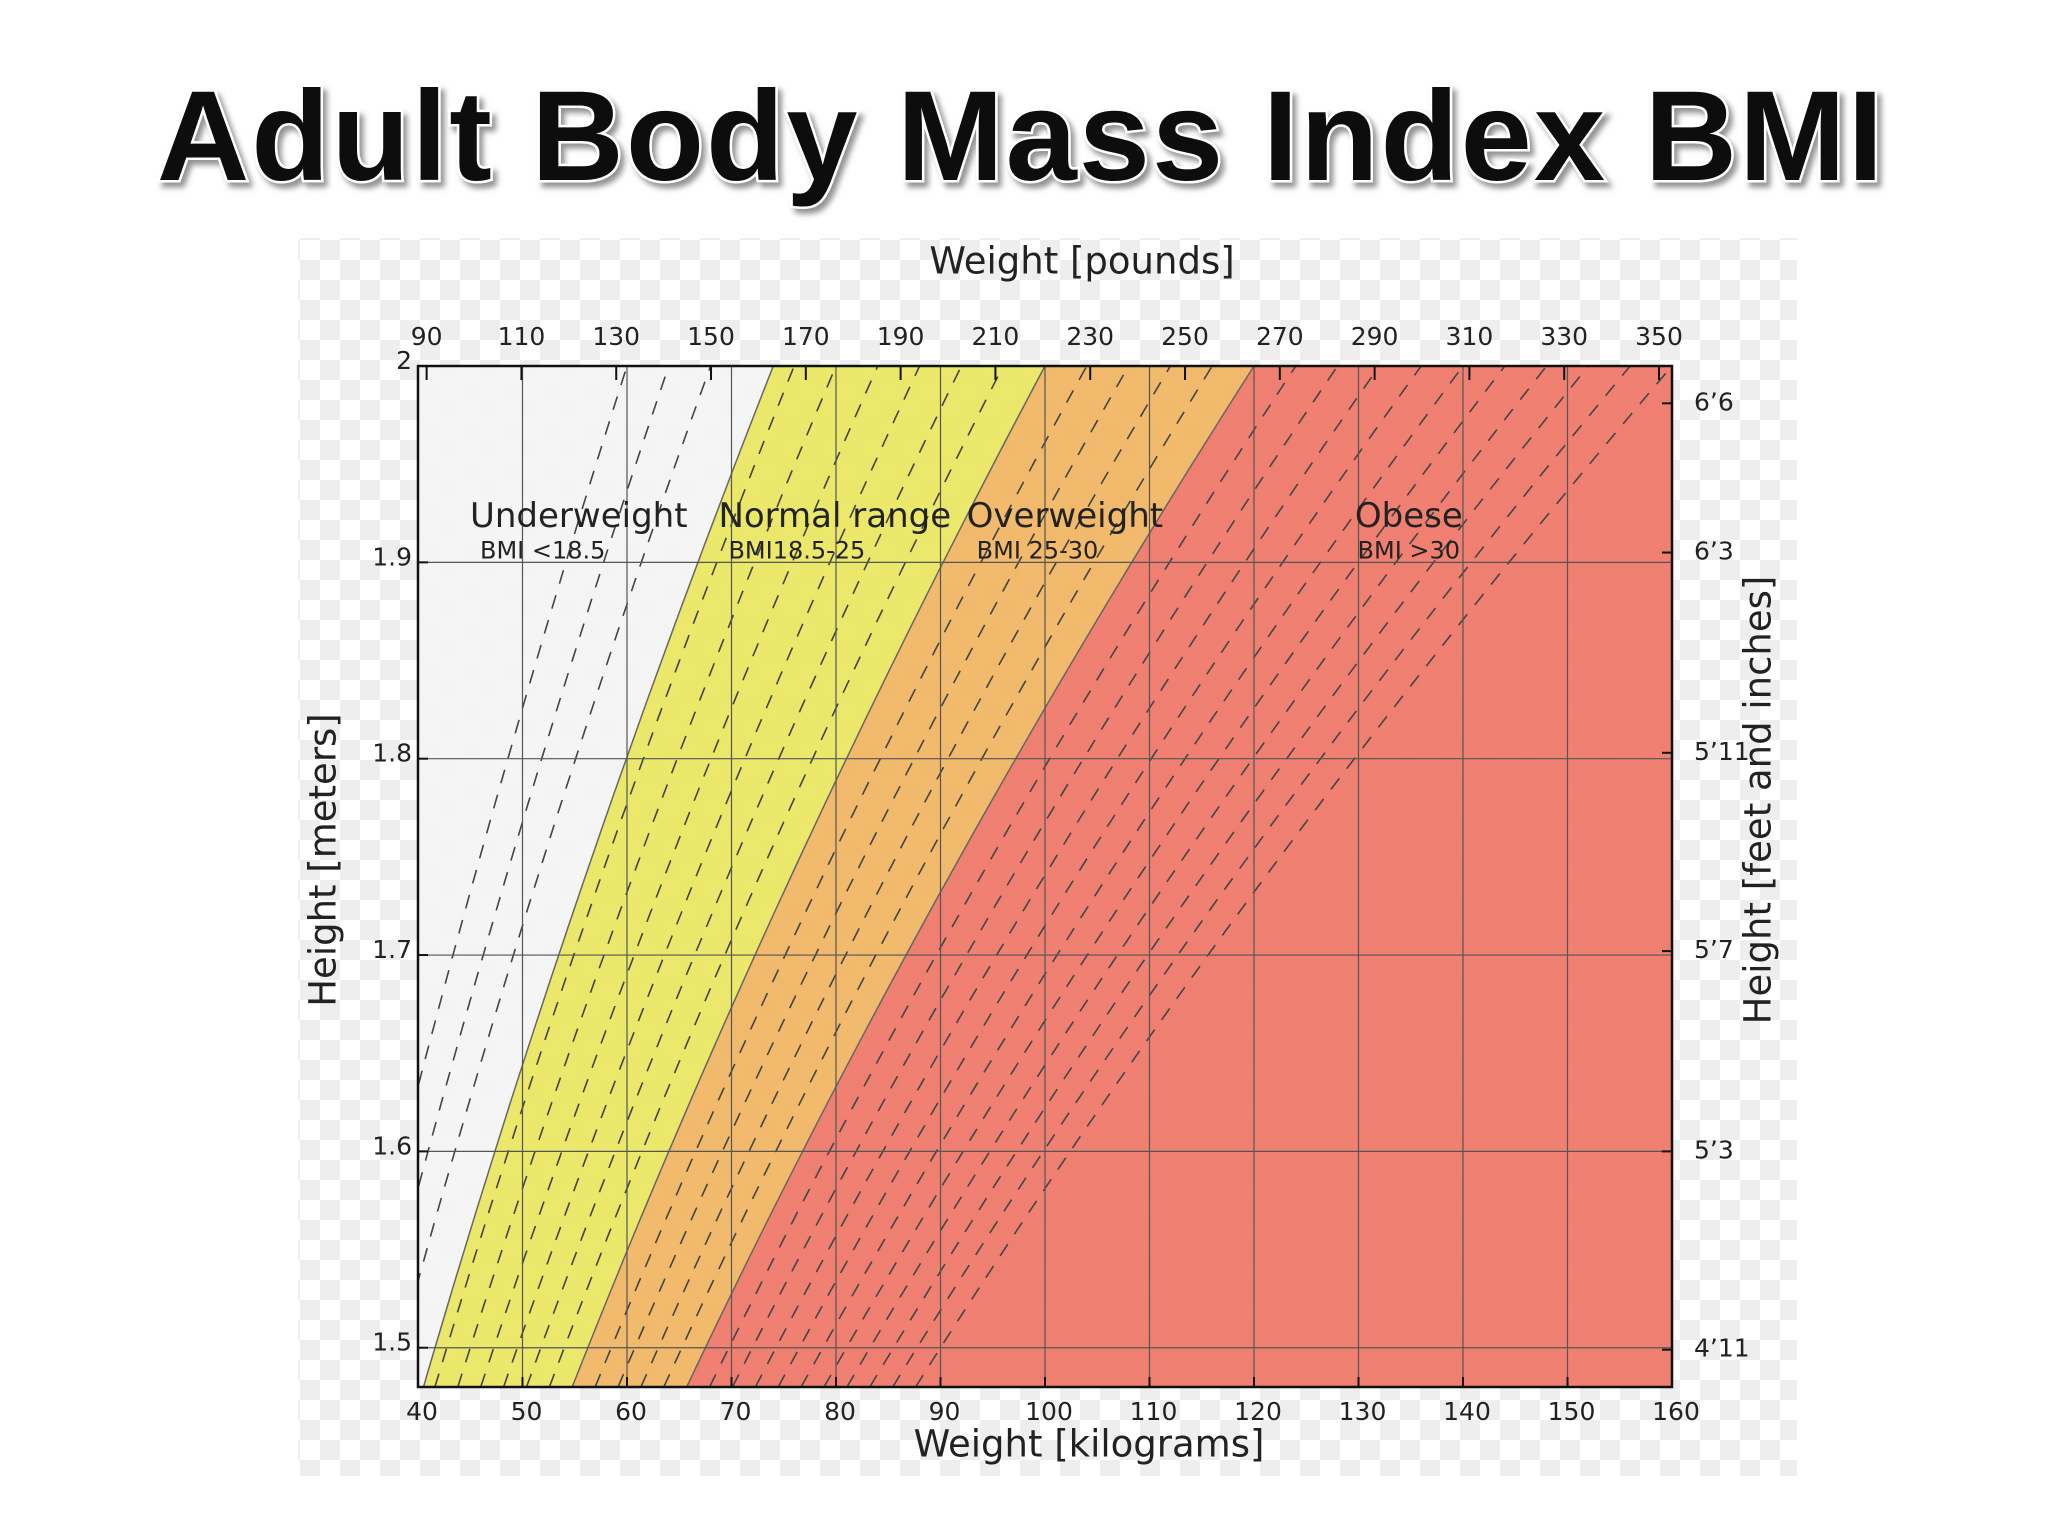  I want to click on x-tick-label: 110, so click(1154, 1411).